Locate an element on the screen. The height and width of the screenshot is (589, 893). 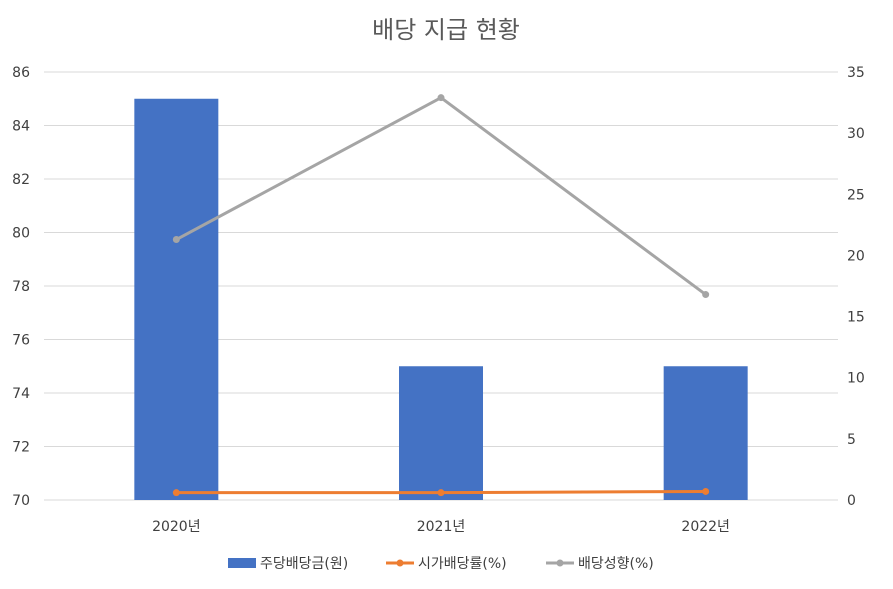
y-right-tick-label: 20 is located at coordinates (856, 256).